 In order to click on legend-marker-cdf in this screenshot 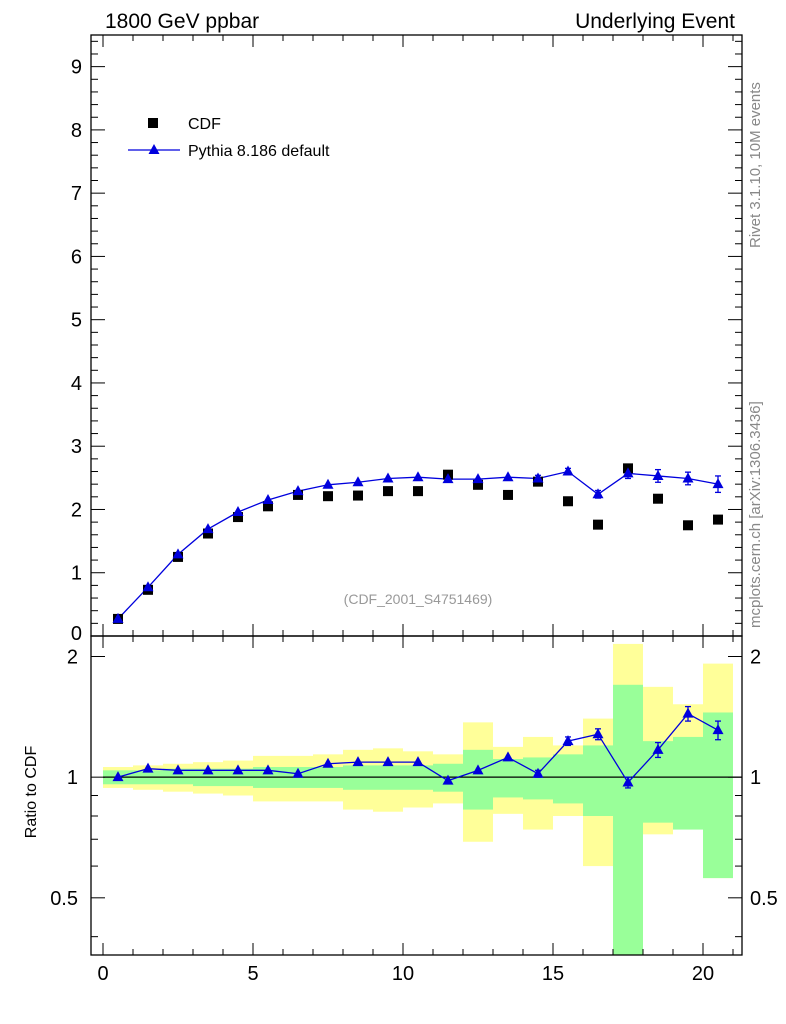, I will do `click(153, 123)`.